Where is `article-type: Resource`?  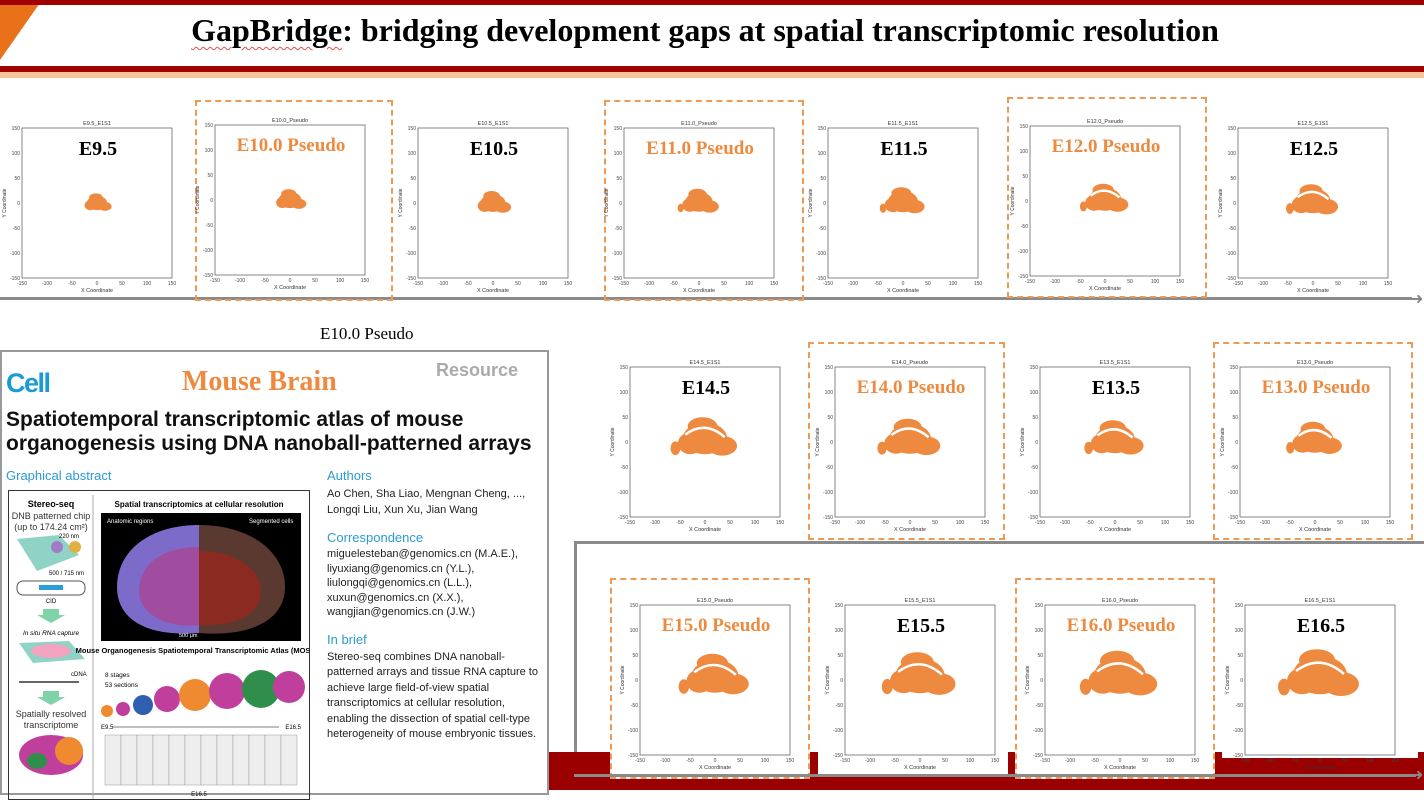 article-type: Resource is located at coordinates (477, 370).